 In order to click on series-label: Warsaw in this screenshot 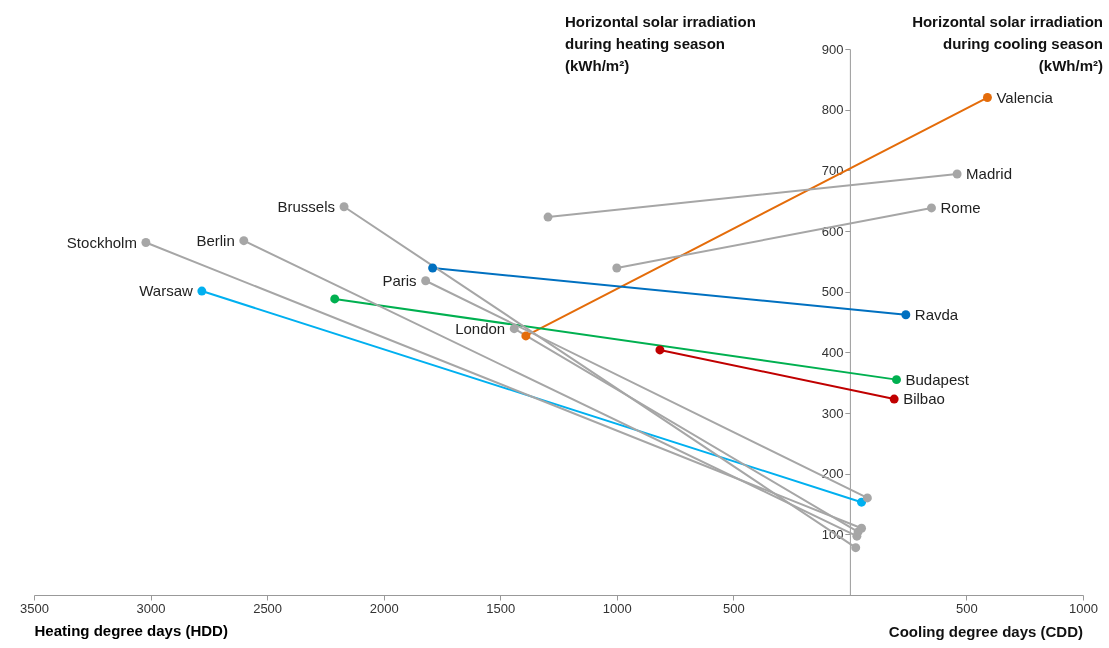, I will do `click(166, 291)`.